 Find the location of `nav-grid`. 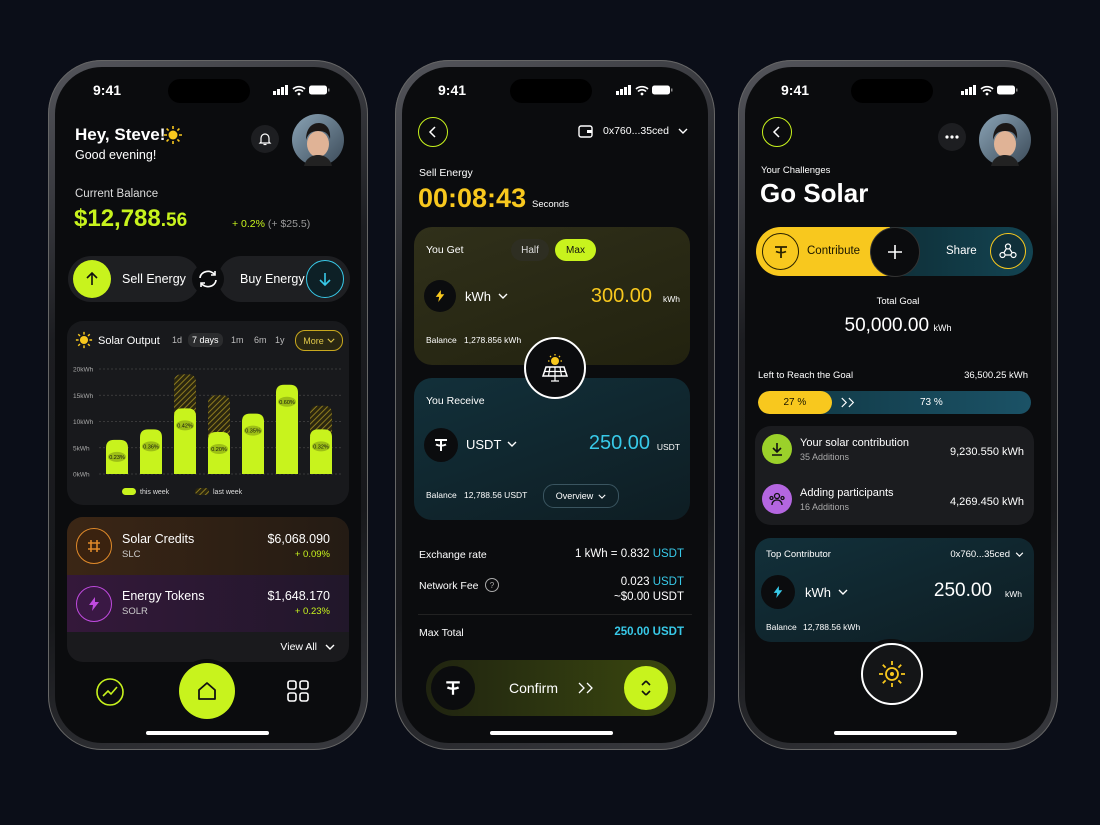

nav-grid is located at coordinates (298, 691).